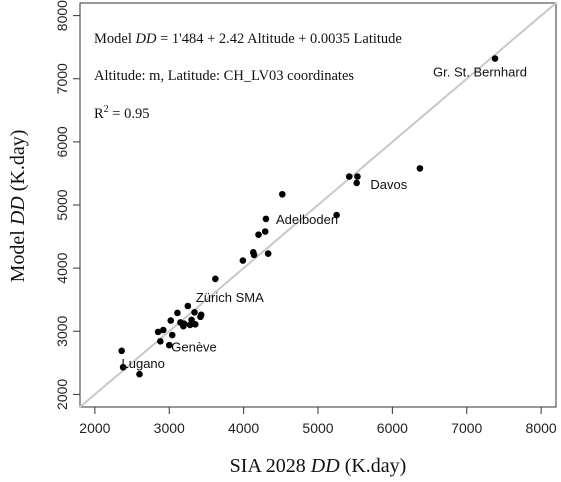 This screenshot has height=482, width=561. What do you see at coordinates (62, 78) in the screenshot?
I see `y-tick-label: 7000` at bounding box center [62, 78].